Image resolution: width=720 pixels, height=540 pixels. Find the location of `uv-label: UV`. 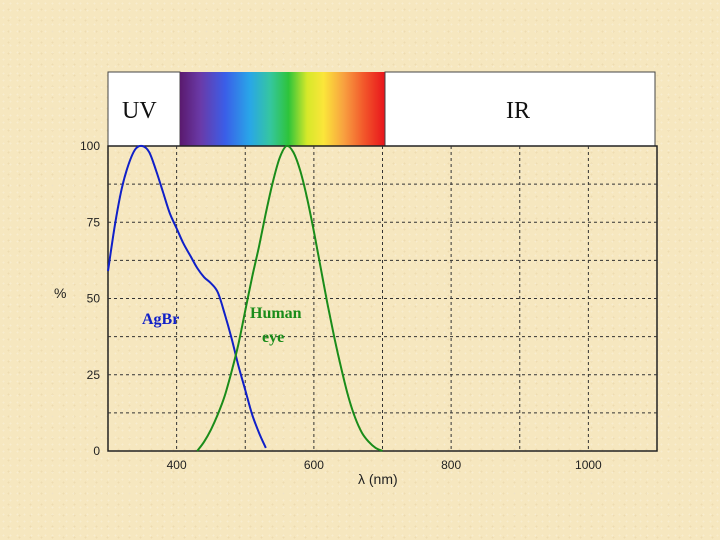

uv-label: UV is located at coordinates (139, 111).